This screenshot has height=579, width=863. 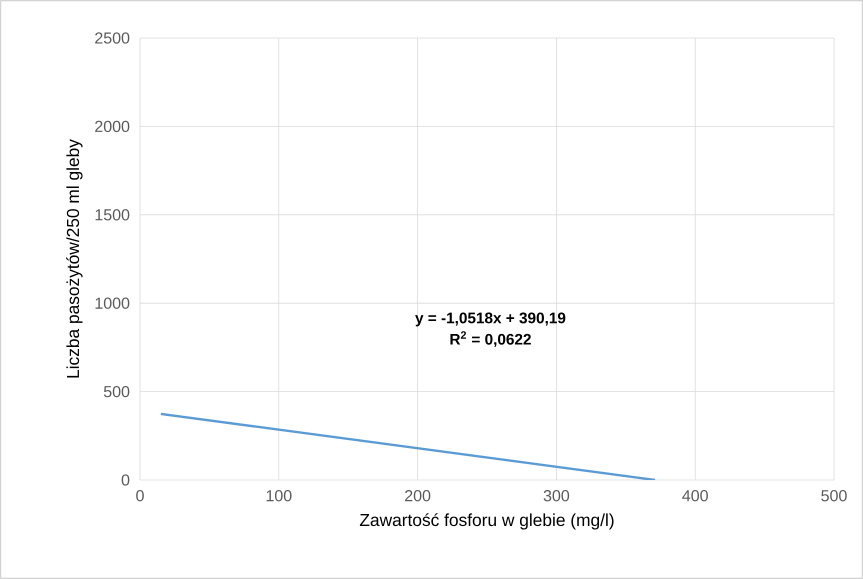 I want to click on y-tick-label: 1000, so click(x=113, y=303).